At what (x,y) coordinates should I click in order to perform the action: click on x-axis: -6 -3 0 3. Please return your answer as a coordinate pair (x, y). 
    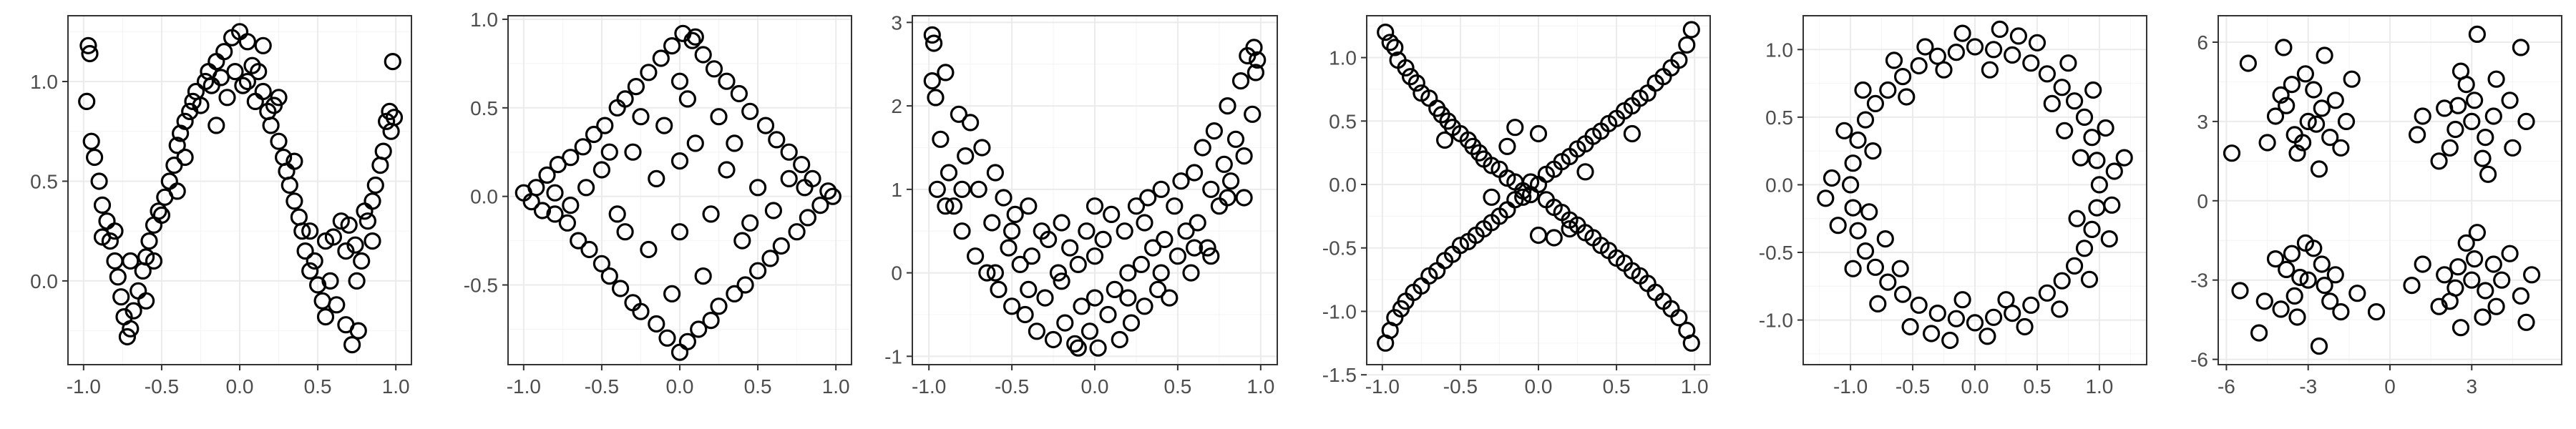
    Looking at the image, I should click on (2347, 381).